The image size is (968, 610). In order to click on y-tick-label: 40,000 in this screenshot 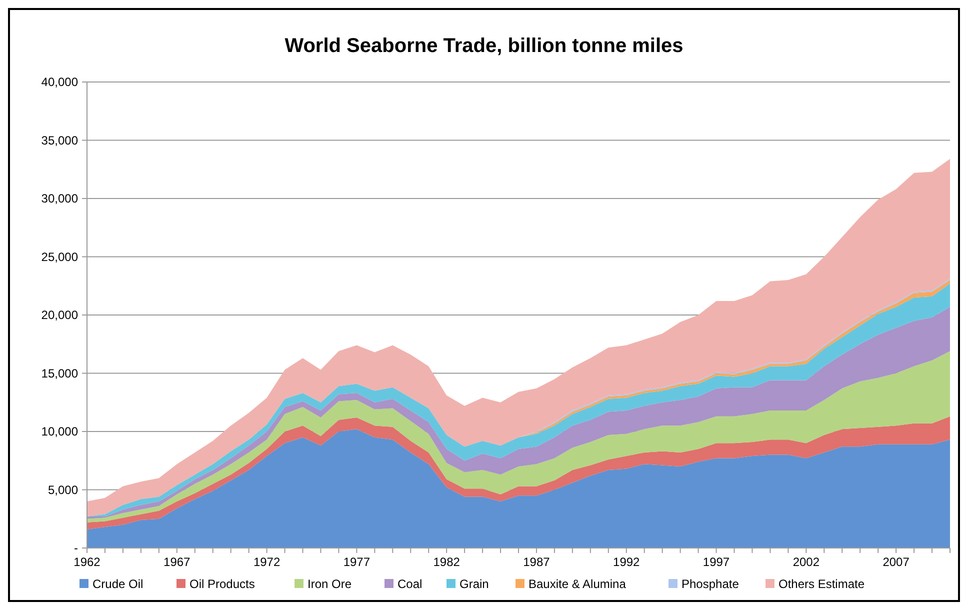, I will do `click(59, 82)`.